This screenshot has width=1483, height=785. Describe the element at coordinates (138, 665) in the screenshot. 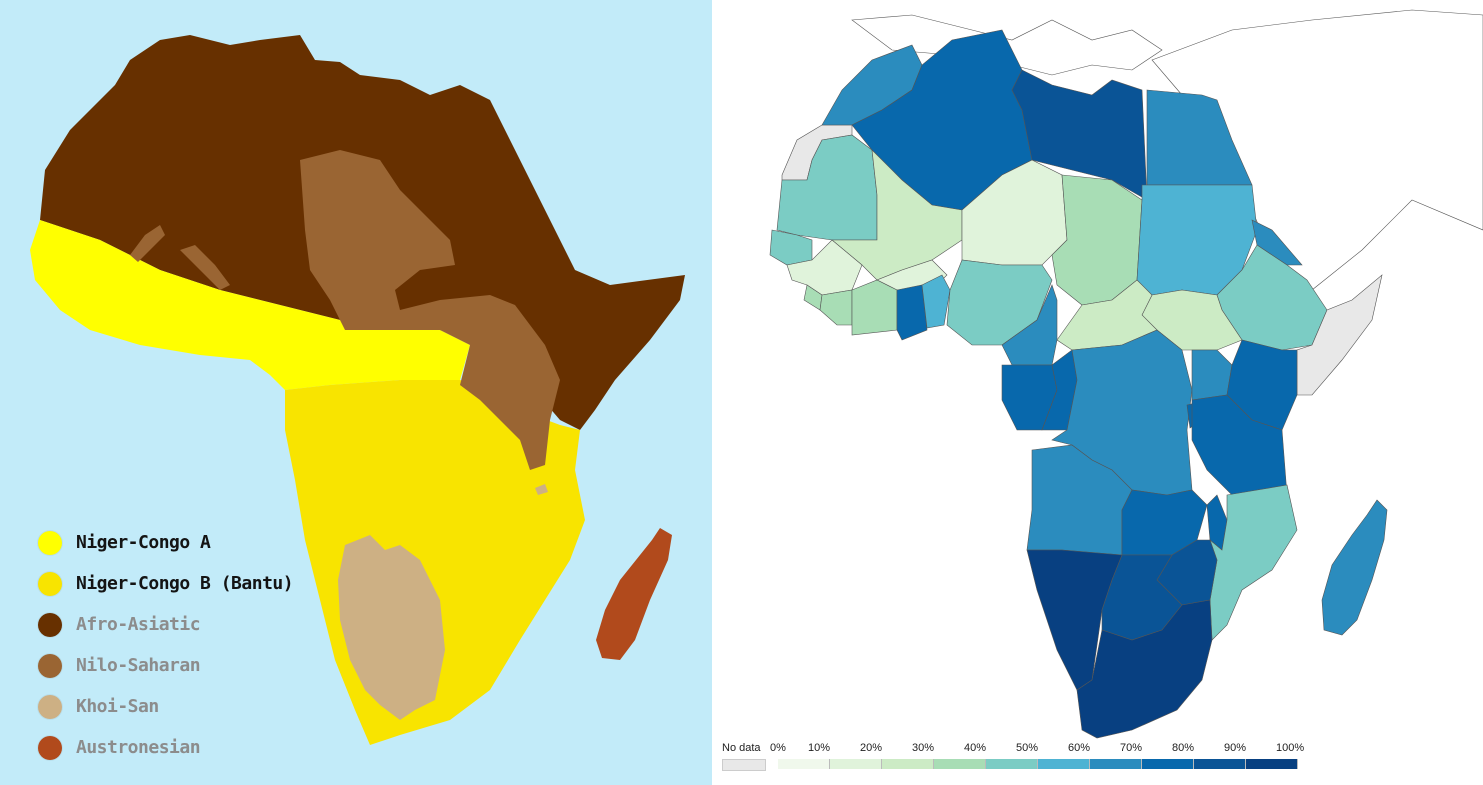

I see `legend-label: Nilo-Saharan` at that location.